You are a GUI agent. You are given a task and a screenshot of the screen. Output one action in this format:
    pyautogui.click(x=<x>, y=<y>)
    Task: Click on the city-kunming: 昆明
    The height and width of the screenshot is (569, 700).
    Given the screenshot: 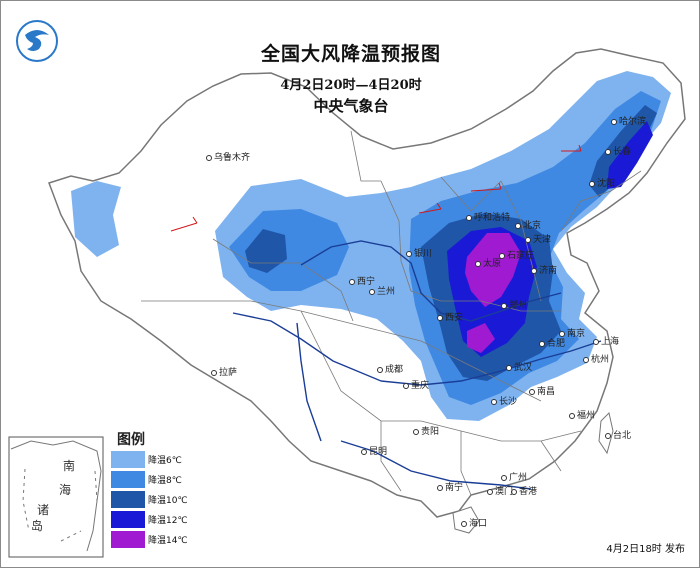 What is the action you would take?
    pyautogui.click(x=374, y=452)
    